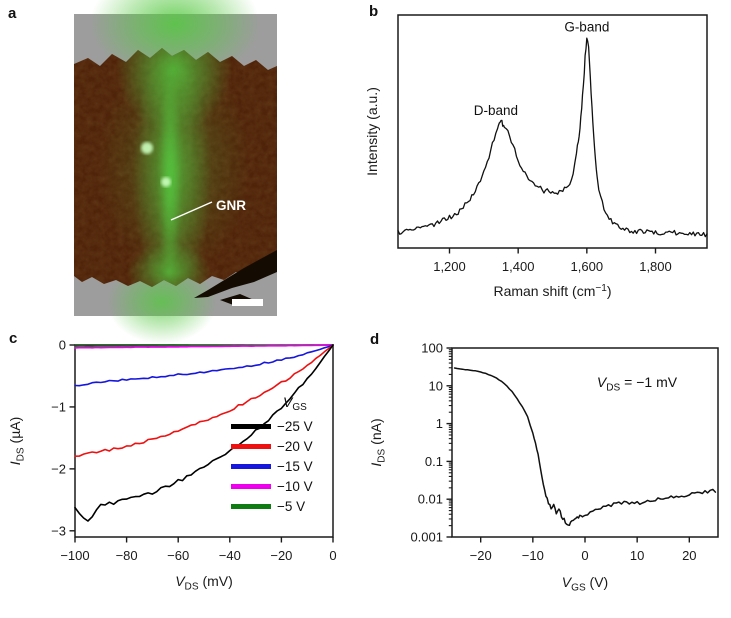  What do you see at coordinates (378, 442) in the screenshot?
I see `y-axis-label: IDS (nA)` at bounding box center [378, 442].